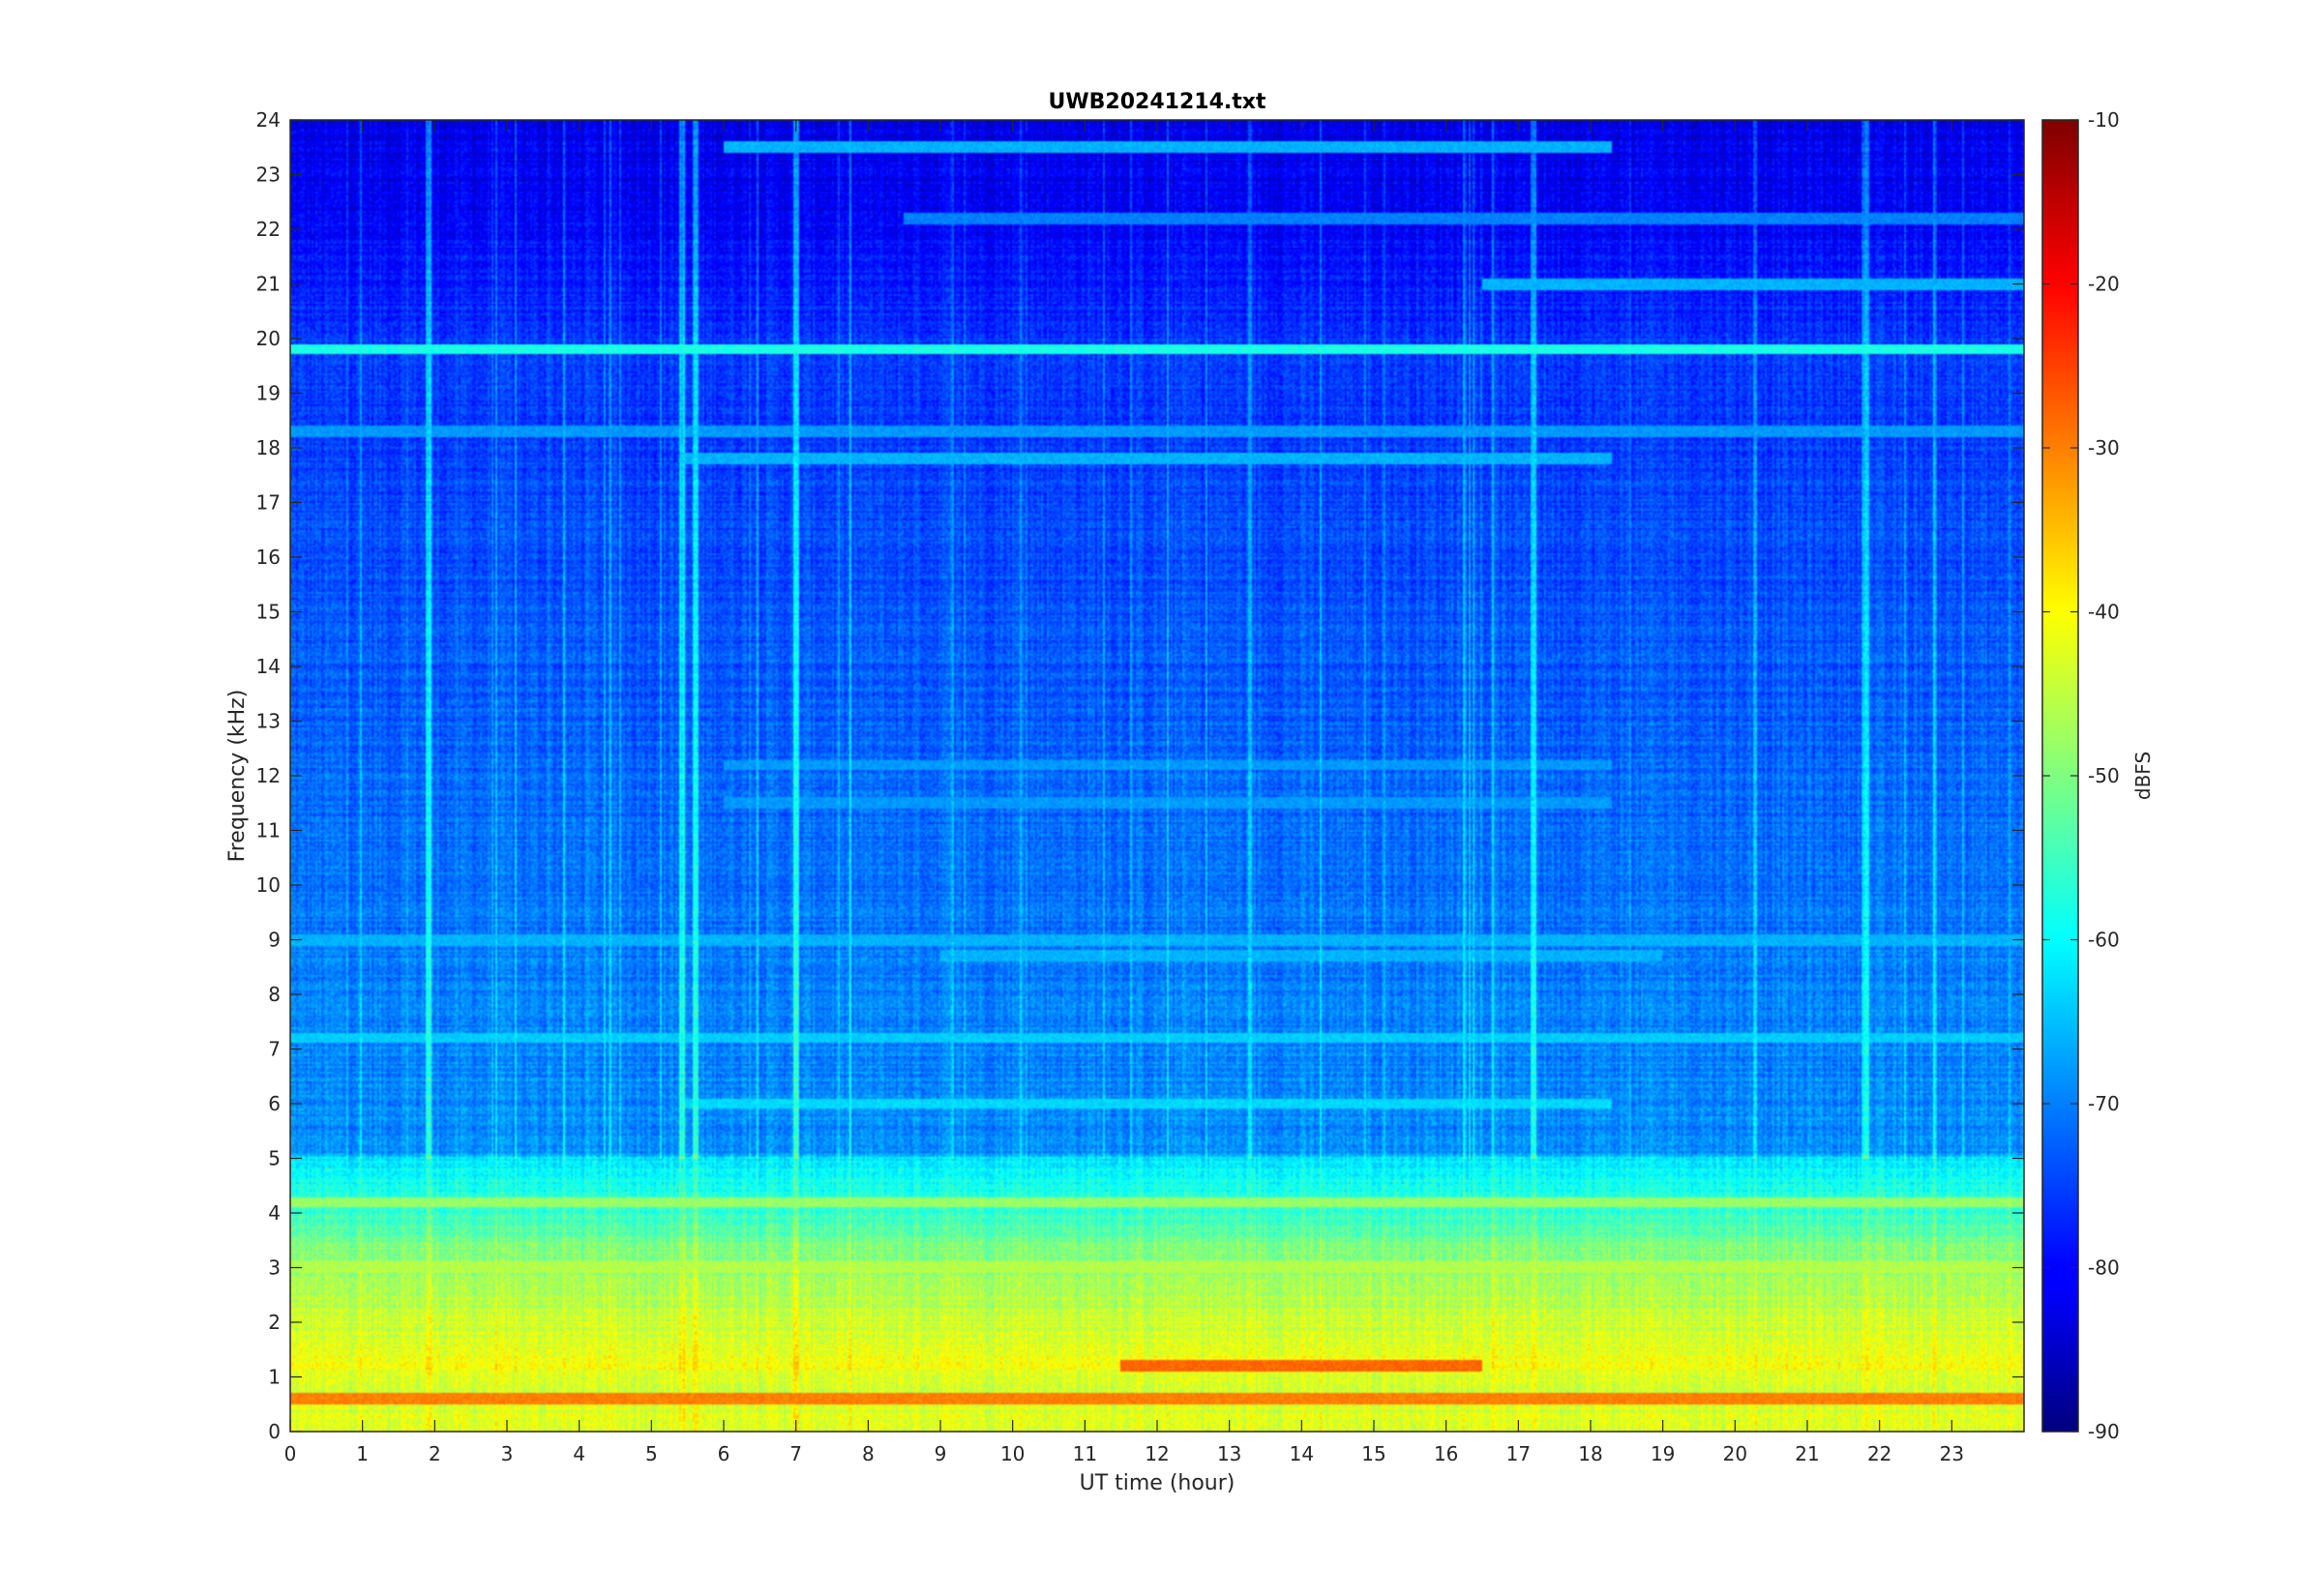 The image size is (2322, 1596). Describe the element at coordinates (268, 721) in the screenshot. I see `y-tick-label: 13` at that location.